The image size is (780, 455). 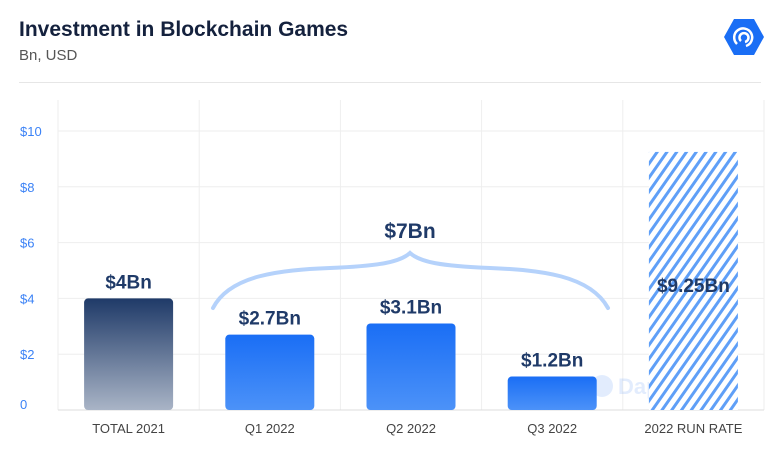 What do you see at coordinates (48, 55) in the screenshot?
I see `chart-subtitle: Bn, USD` at bounding box center [48, 55].